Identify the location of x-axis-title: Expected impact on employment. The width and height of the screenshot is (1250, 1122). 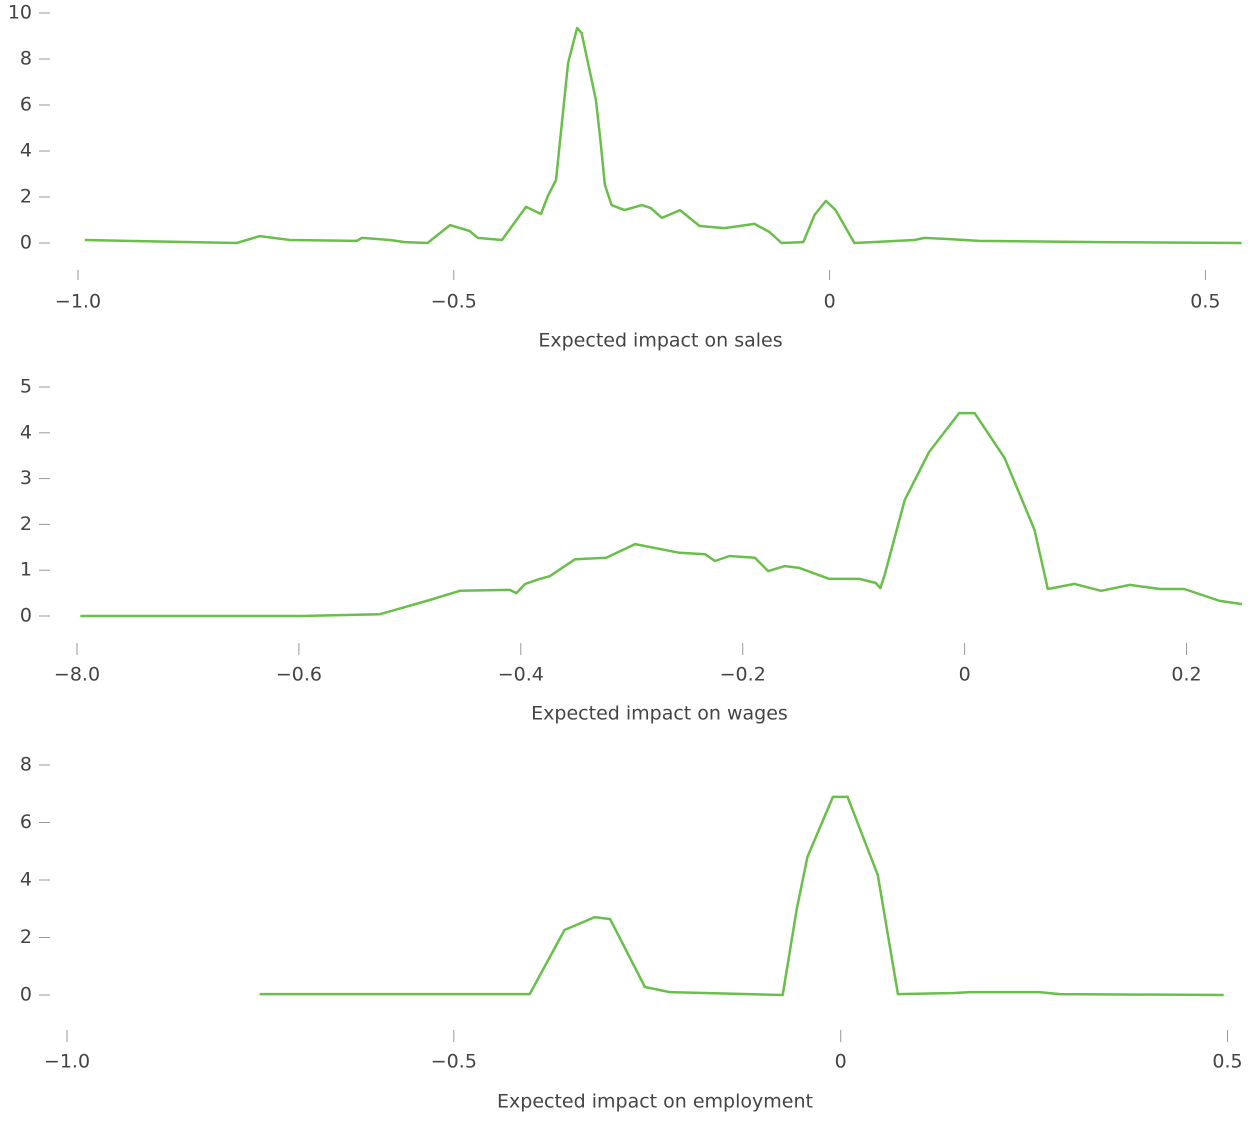
(655, 1102).